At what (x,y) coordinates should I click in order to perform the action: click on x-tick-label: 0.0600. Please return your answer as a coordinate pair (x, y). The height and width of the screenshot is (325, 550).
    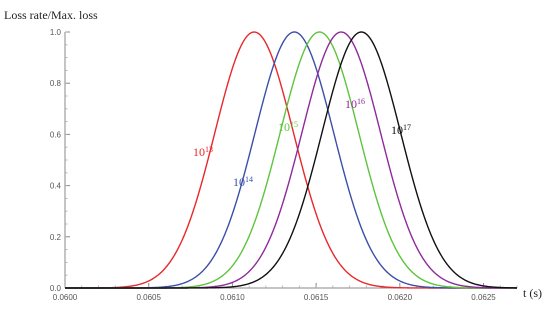
    Looking at the image, I should click on (65, 297).